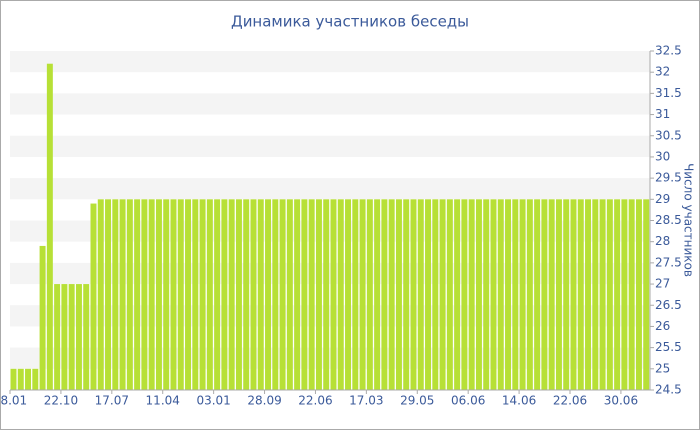  Describe the element at coordinates (668, 93) in the screenshot. I see `y-tick-label: 31.5` at that location.